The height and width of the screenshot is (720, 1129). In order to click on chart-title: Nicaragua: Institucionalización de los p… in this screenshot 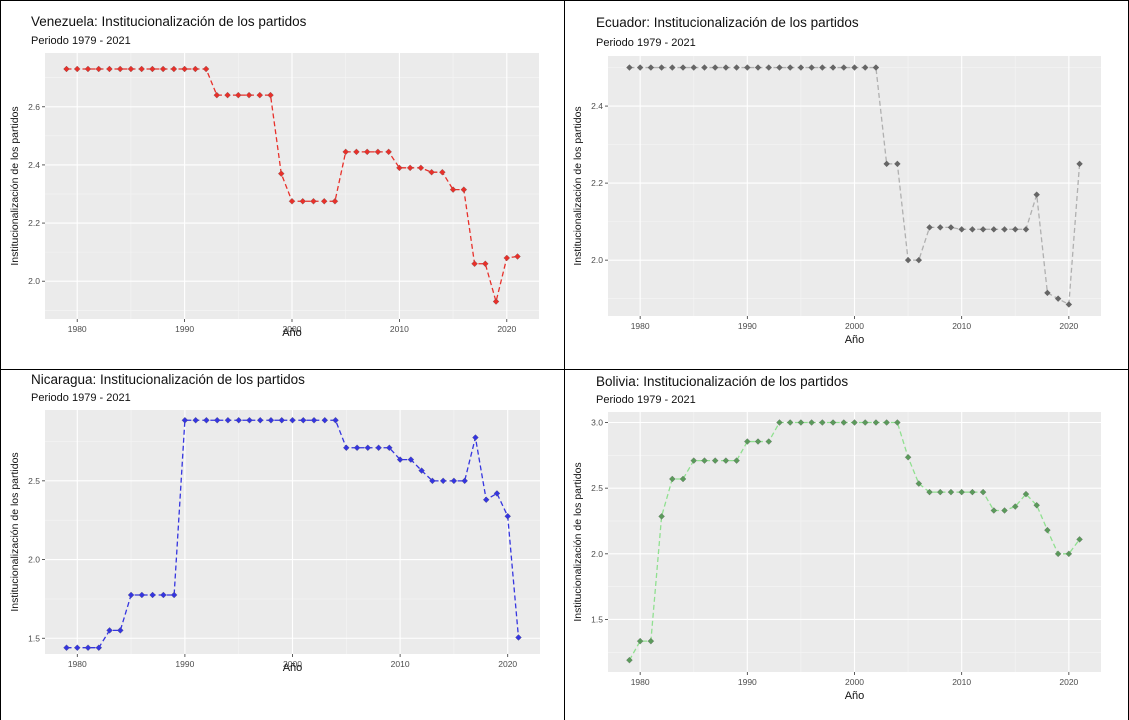, I will do `click(168, 379)`.